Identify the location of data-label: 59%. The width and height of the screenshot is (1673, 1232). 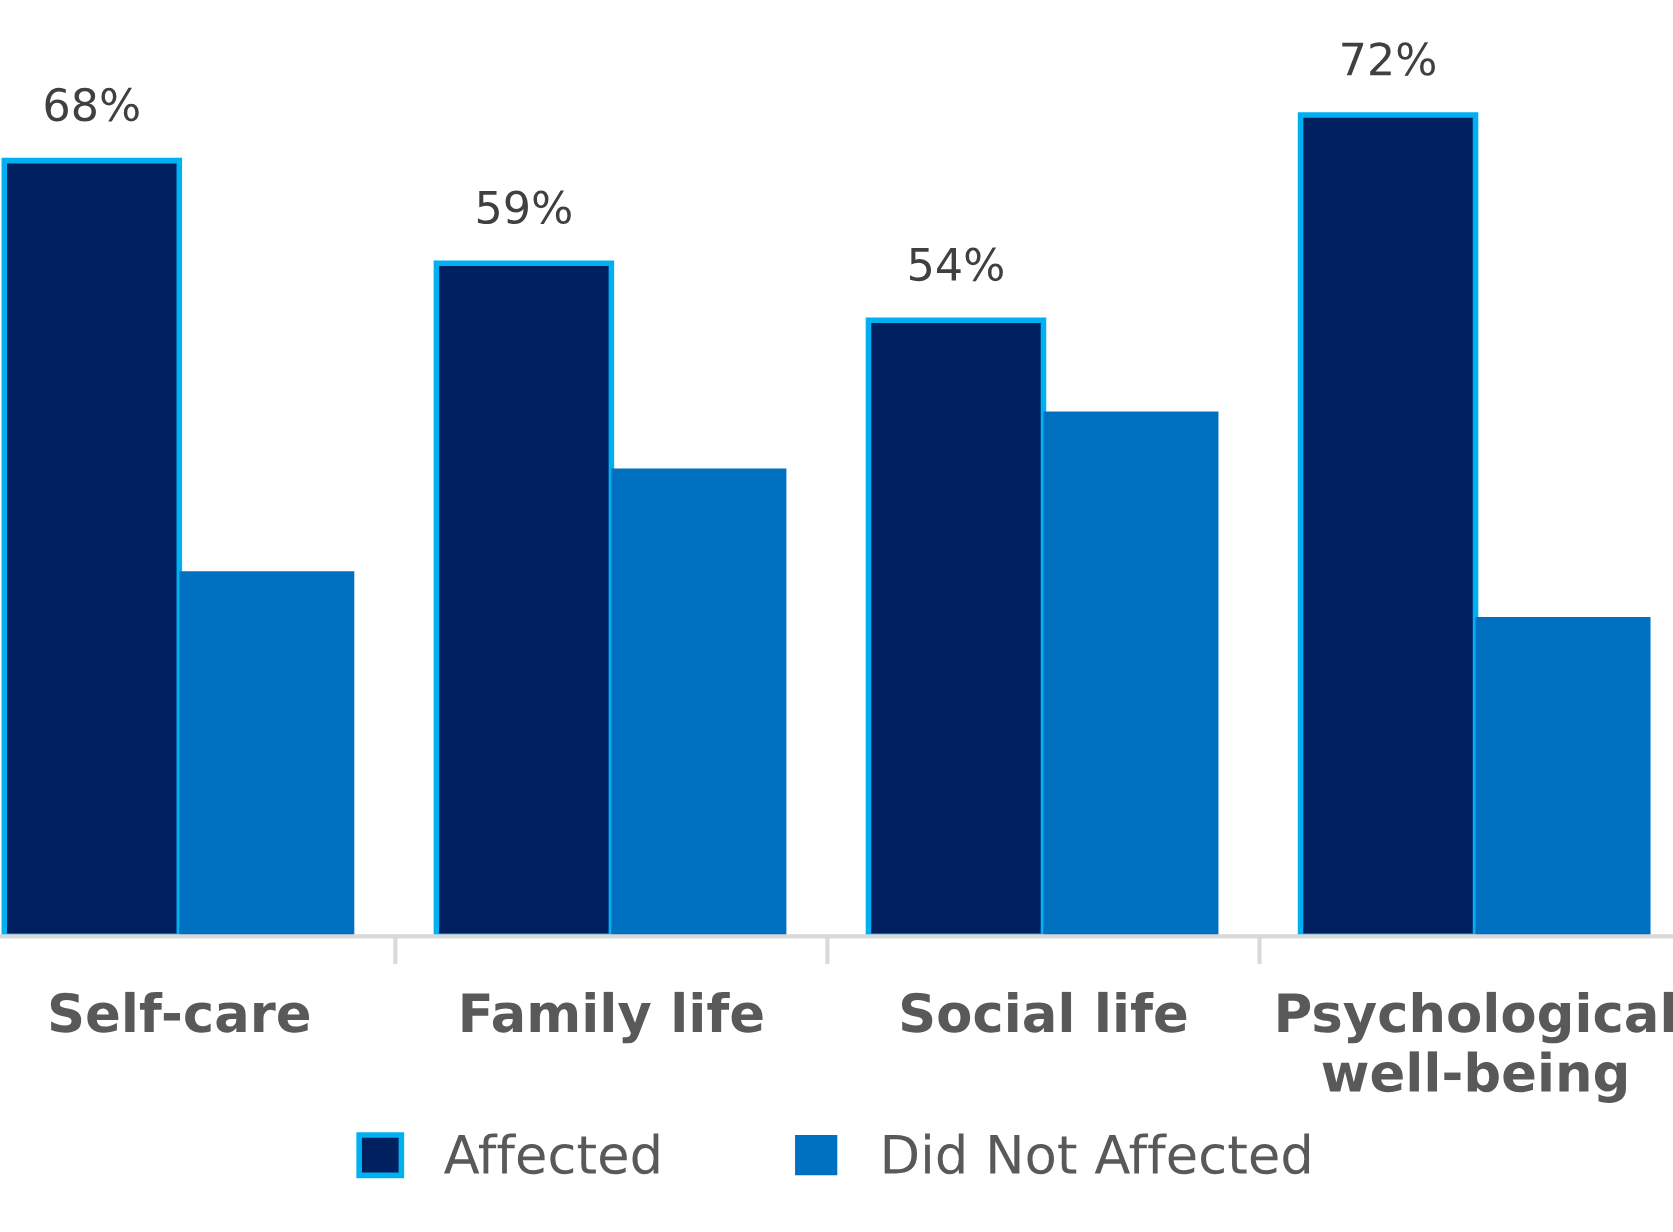
(524, 207).